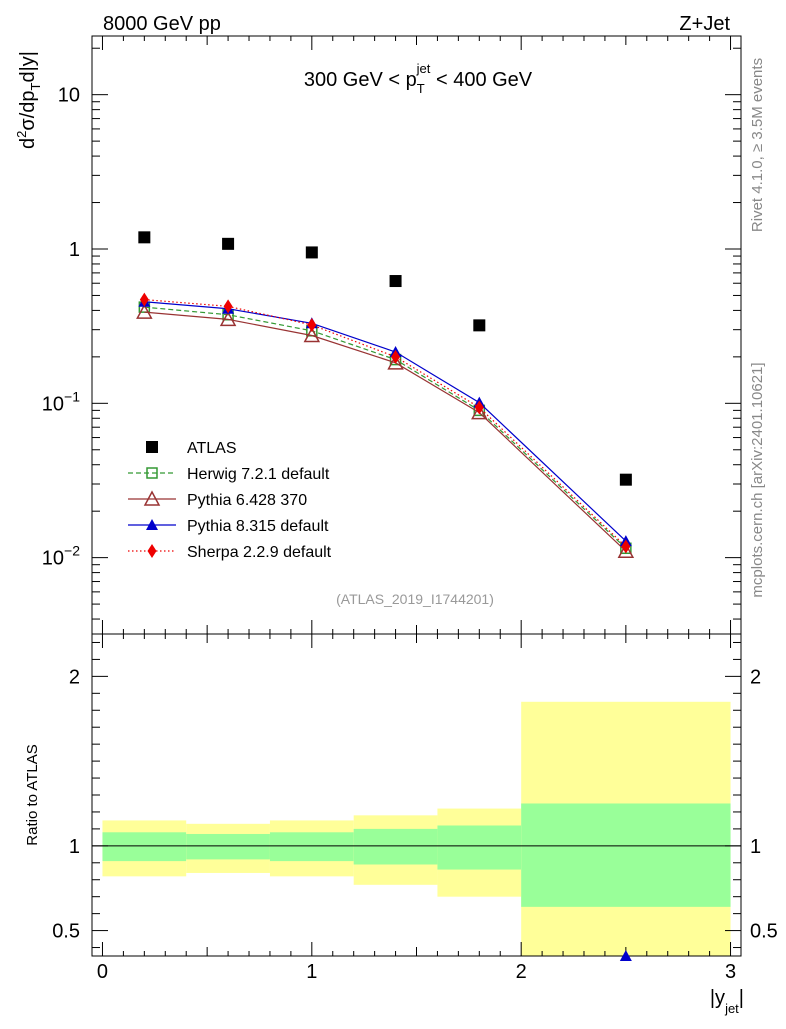  Describe the element at coordinates (258, 526) in the screenshot. I see `legend-label-pythia8: Pythia 8.315 default` at that location.